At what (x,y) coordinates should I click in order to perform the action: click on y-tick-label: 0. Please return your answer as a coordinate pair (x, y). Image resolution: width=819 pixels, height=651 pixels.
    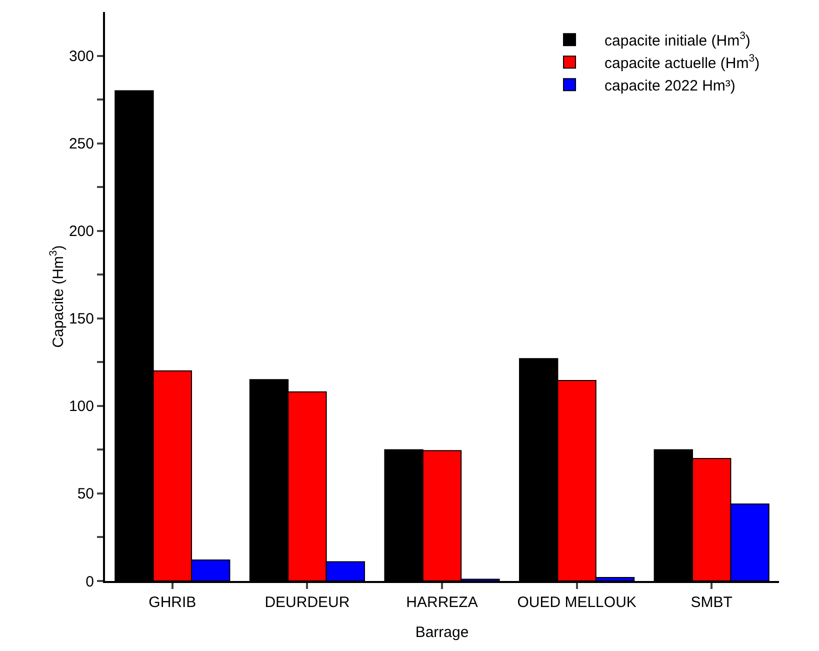
    Looking at the image, I should click on (90, 581).